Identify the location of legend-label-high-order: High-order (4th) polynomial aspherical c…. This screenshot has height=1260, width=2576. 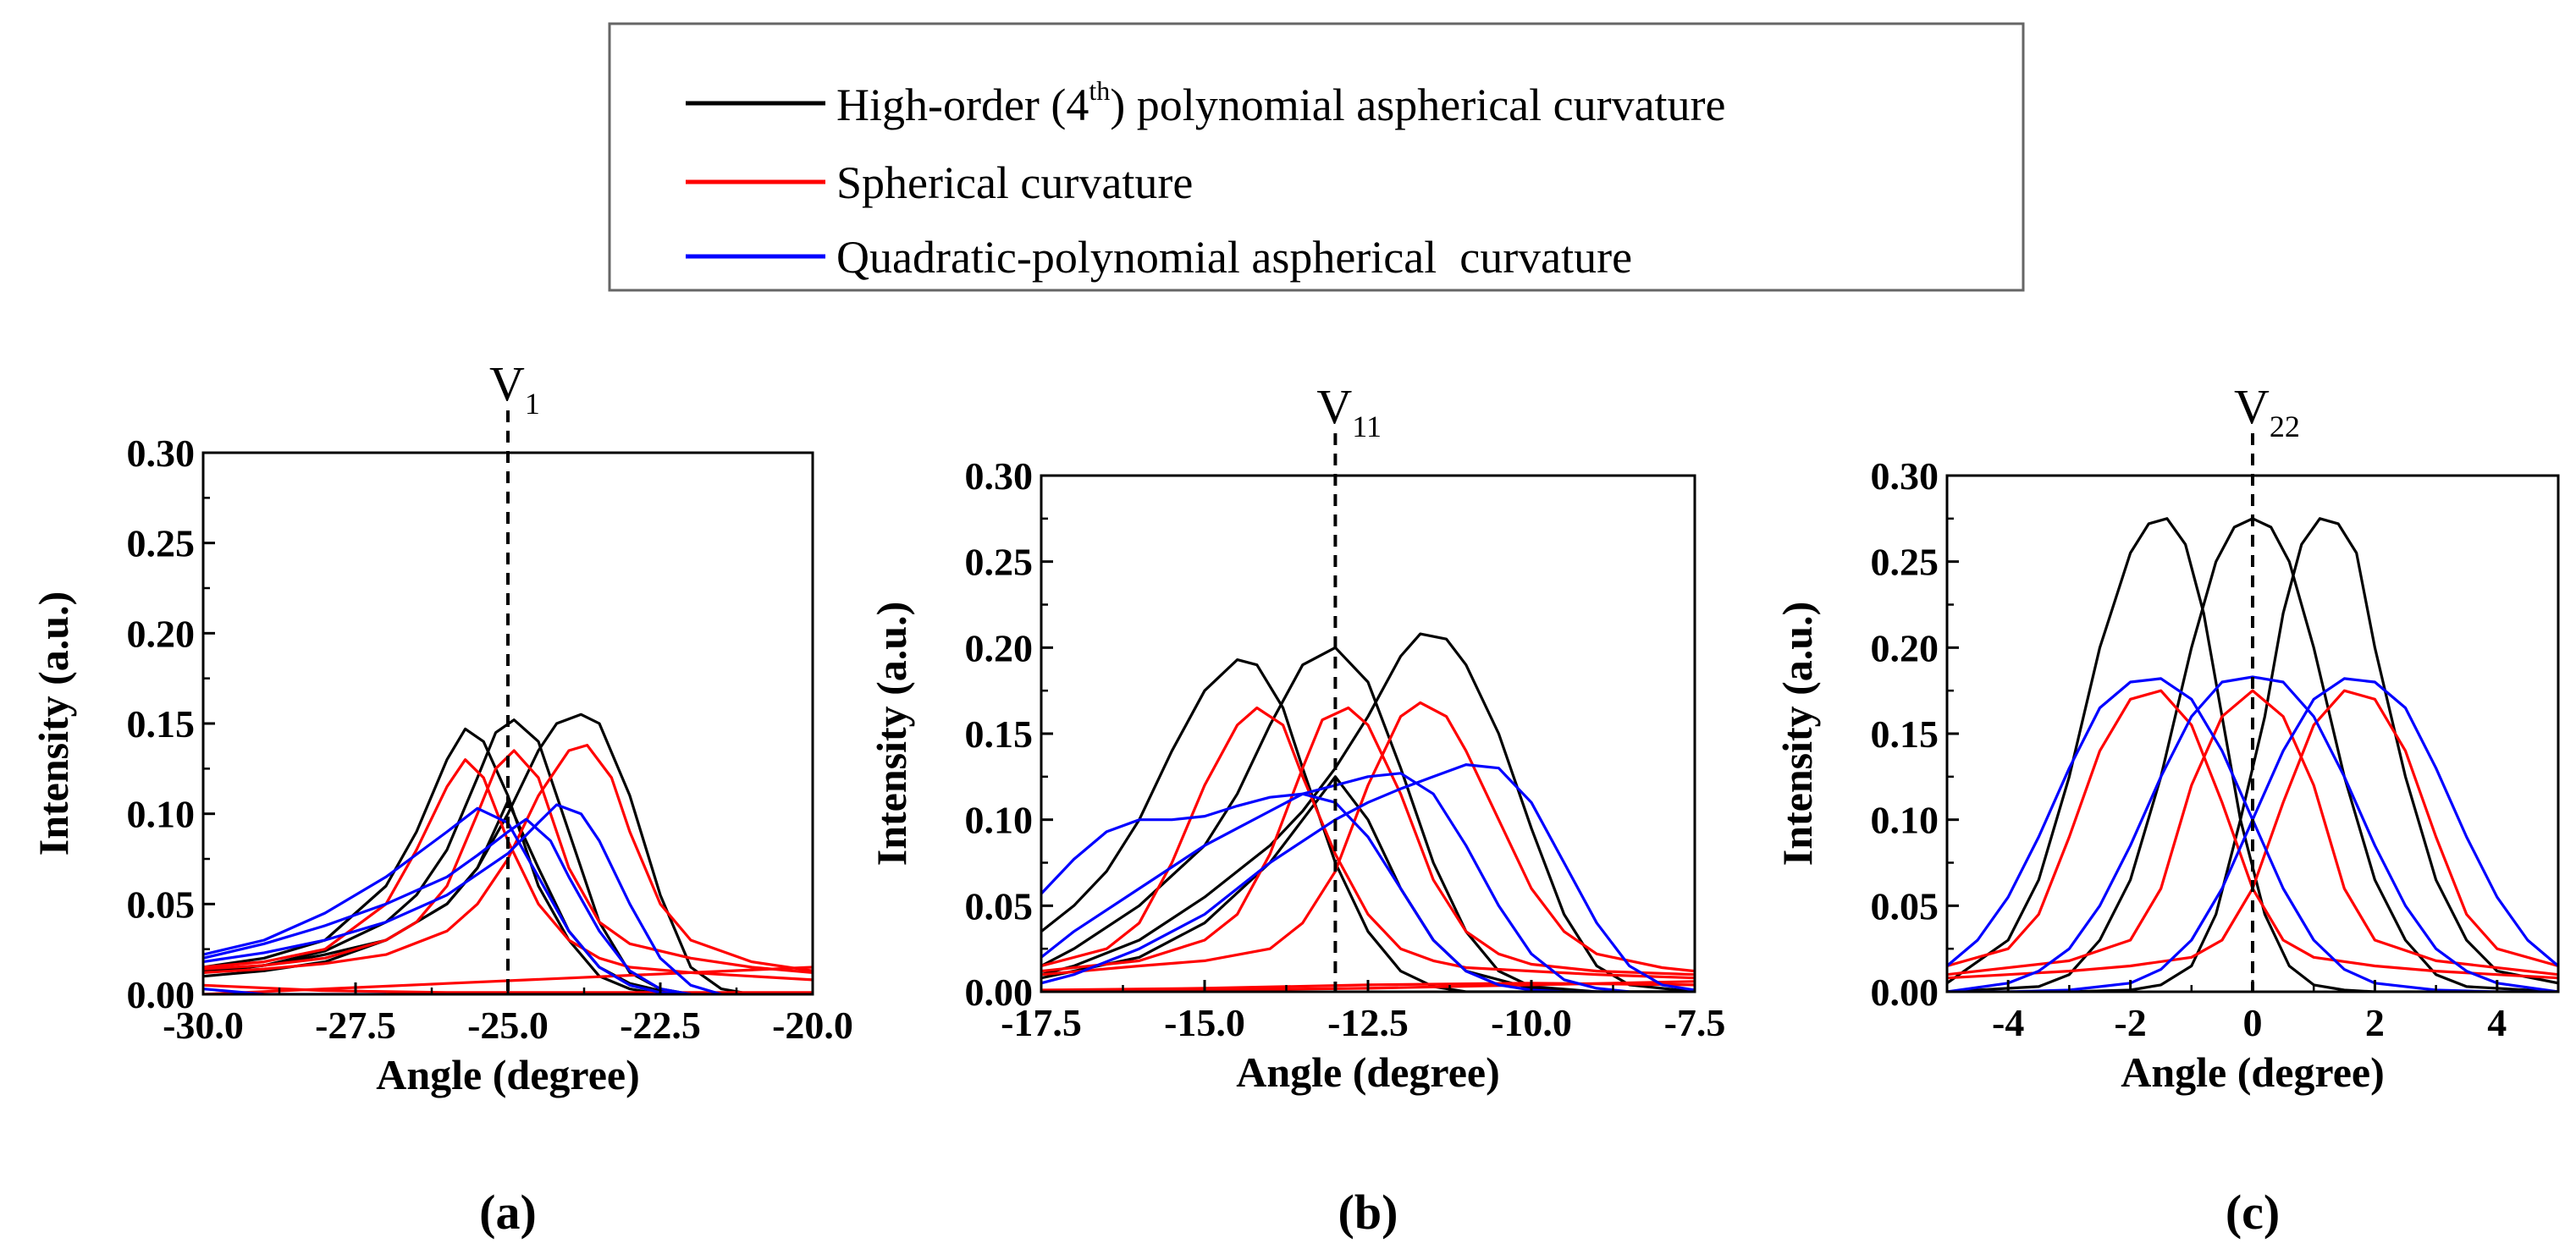
(1281, 102).